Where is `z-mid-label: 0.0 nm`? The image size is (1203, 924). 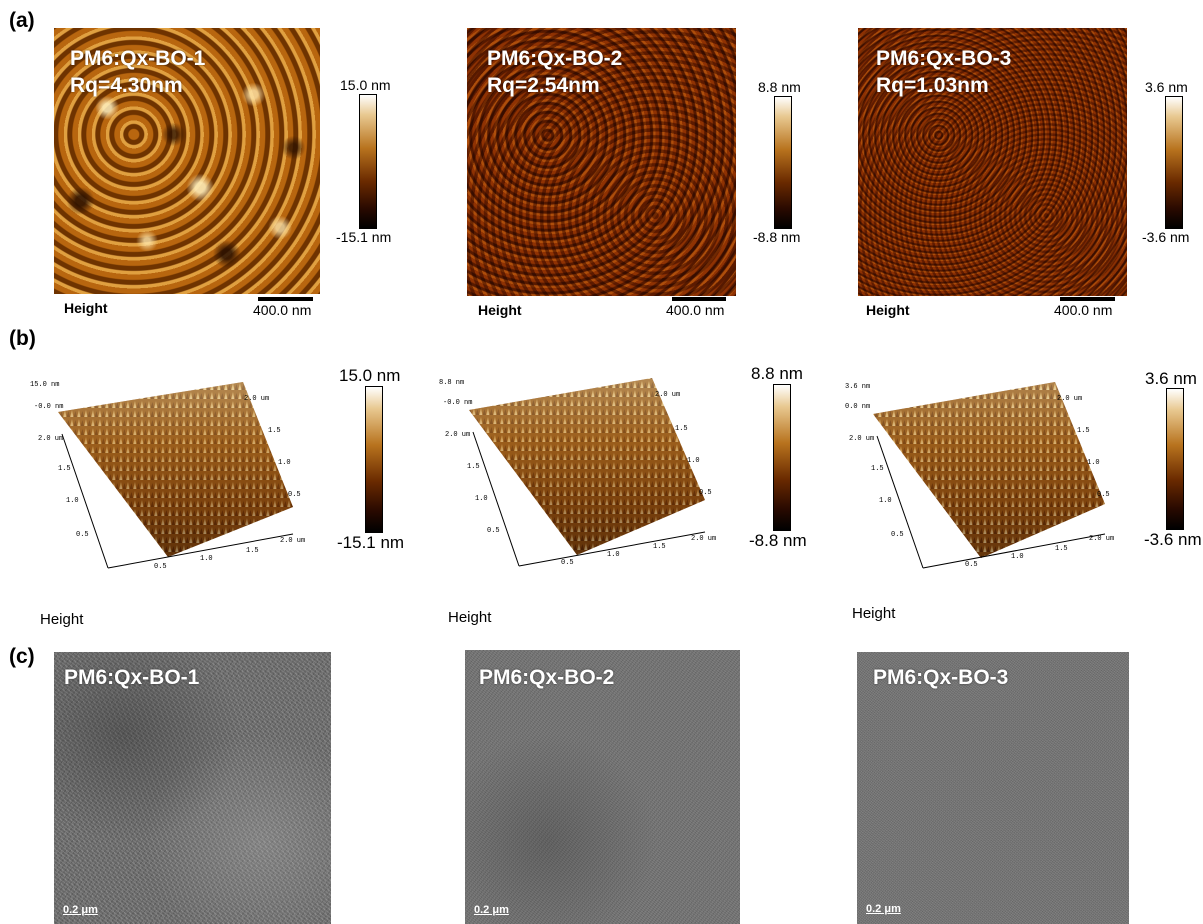
z-mid-label: 0.0 nm is located at coordinates (857, 407).